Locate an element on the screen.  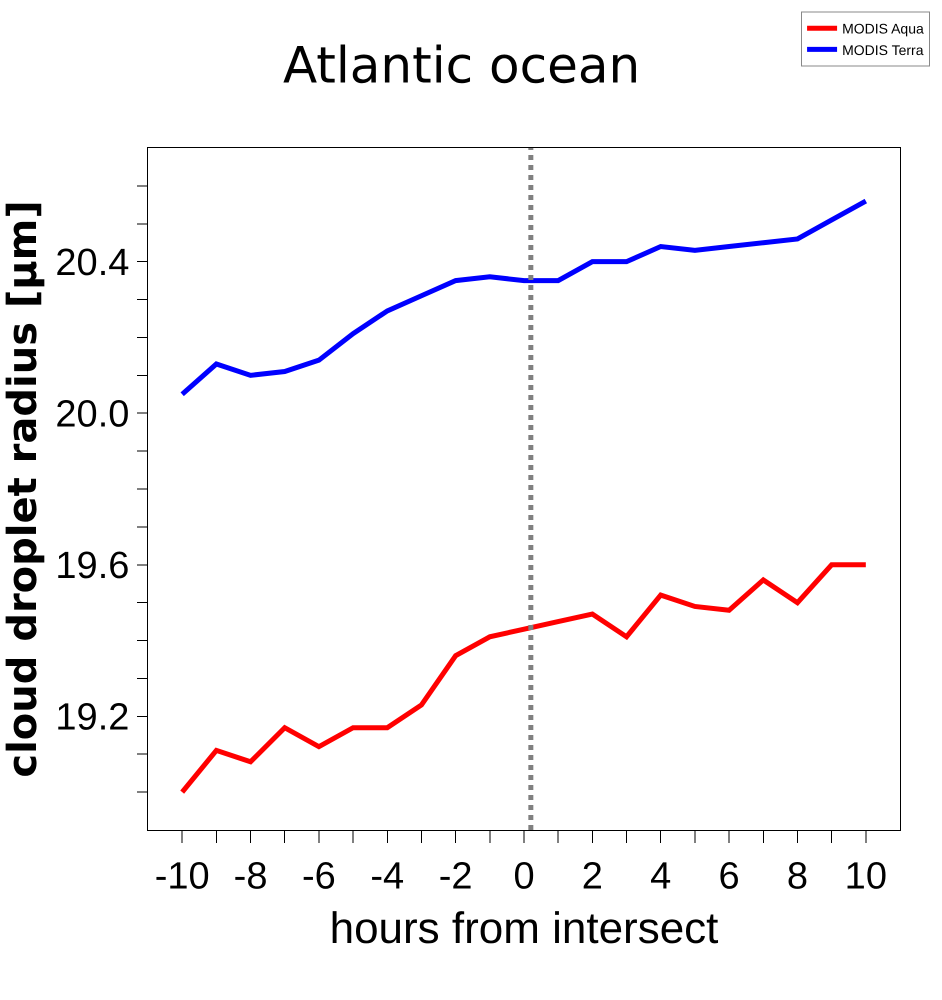
x-tick-label: -4 is located at coordinates (387, 877).